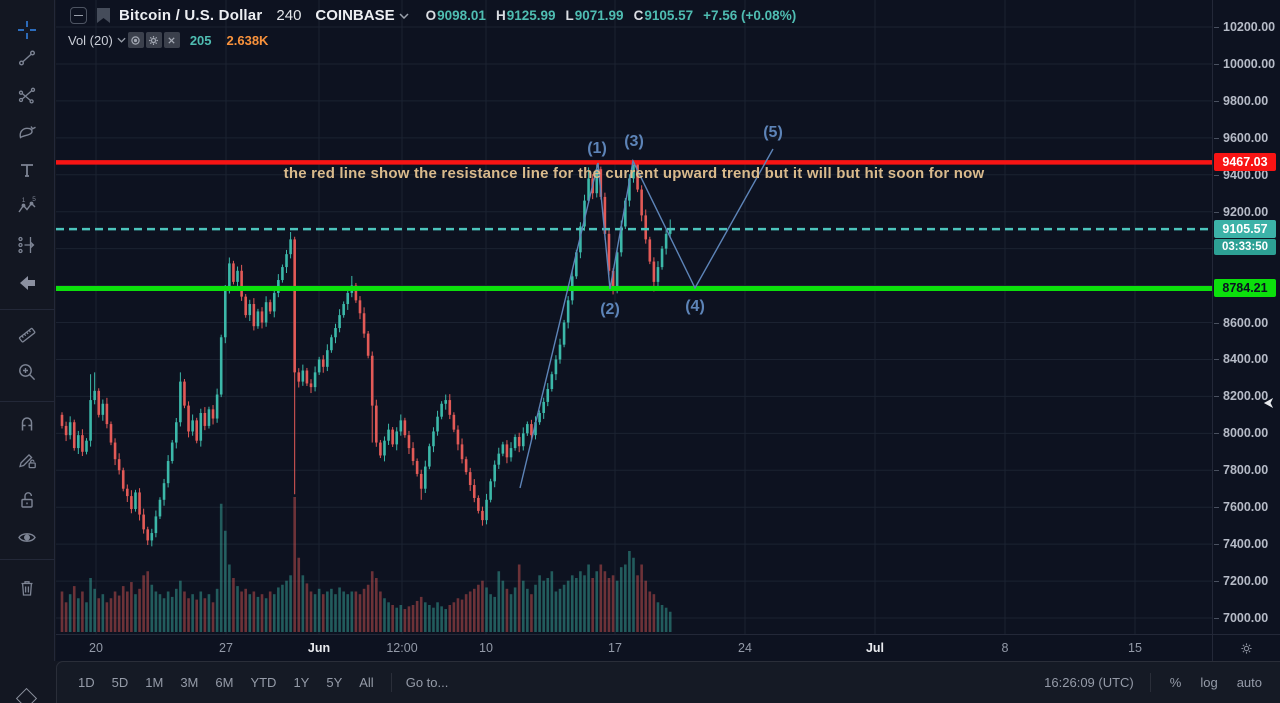 This screenshot has height=703, width=1280. What do you see at coordinates (1089, 682) in the screenshot?
I see `clock-display: 16:26:09 (UTC)` at bounding box center [1089, 682].